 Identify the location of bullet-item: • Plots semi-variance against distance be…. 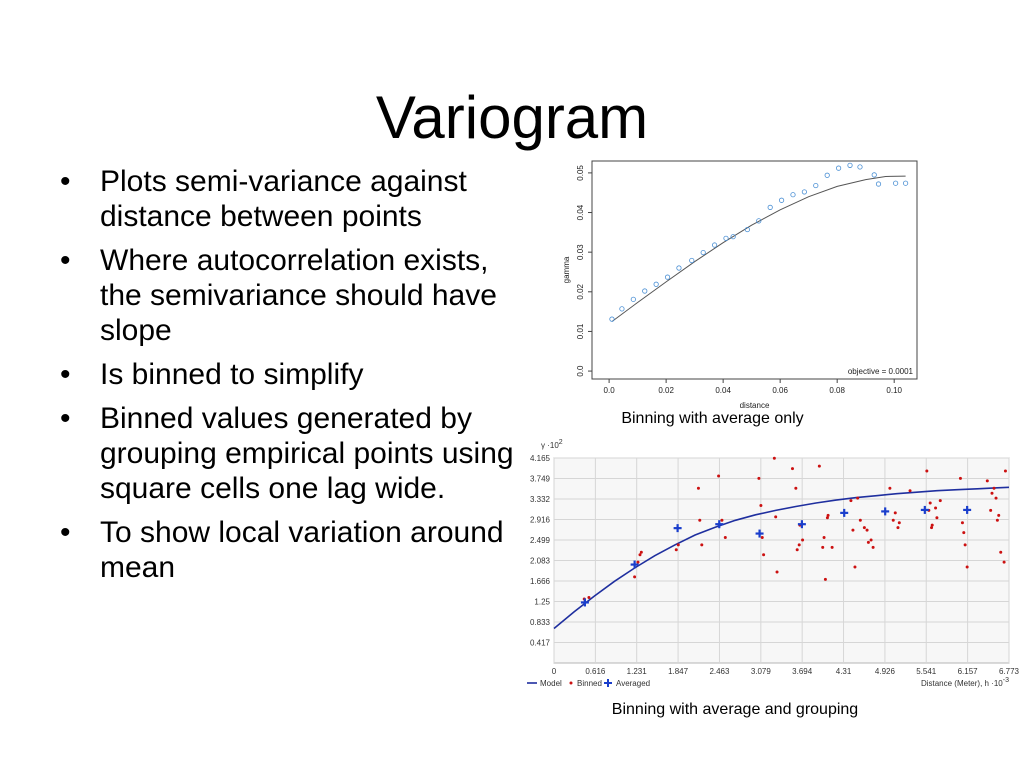
(293, 199).